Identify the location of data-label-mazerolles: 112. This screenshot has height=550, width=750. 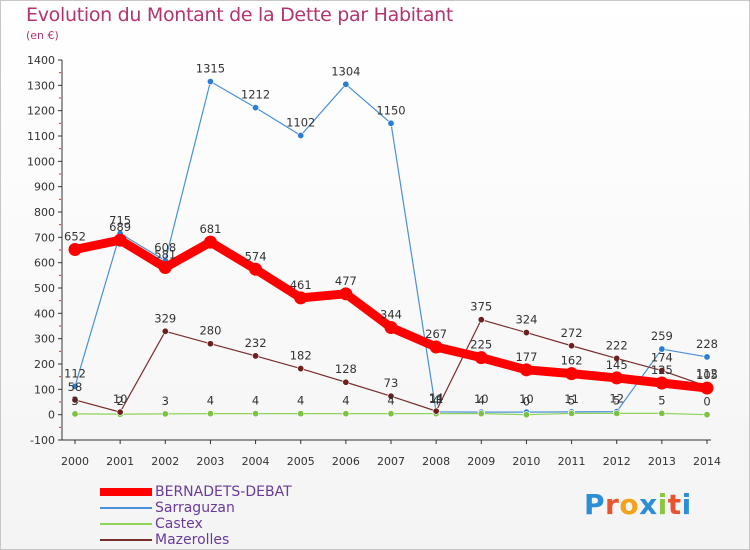
(707, 373).